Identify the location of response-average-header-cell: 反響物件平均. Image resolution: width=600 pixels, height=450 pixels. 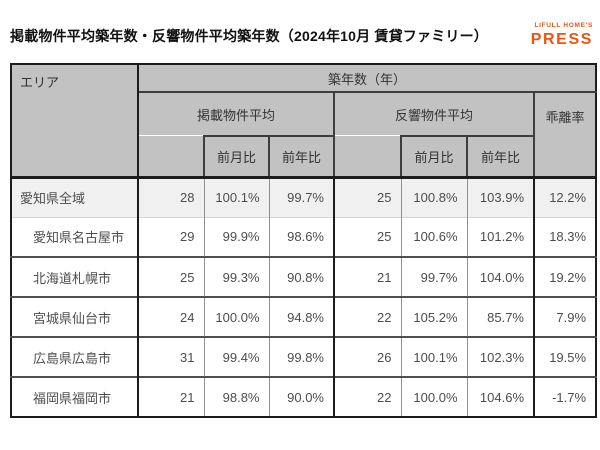
(433, 114).